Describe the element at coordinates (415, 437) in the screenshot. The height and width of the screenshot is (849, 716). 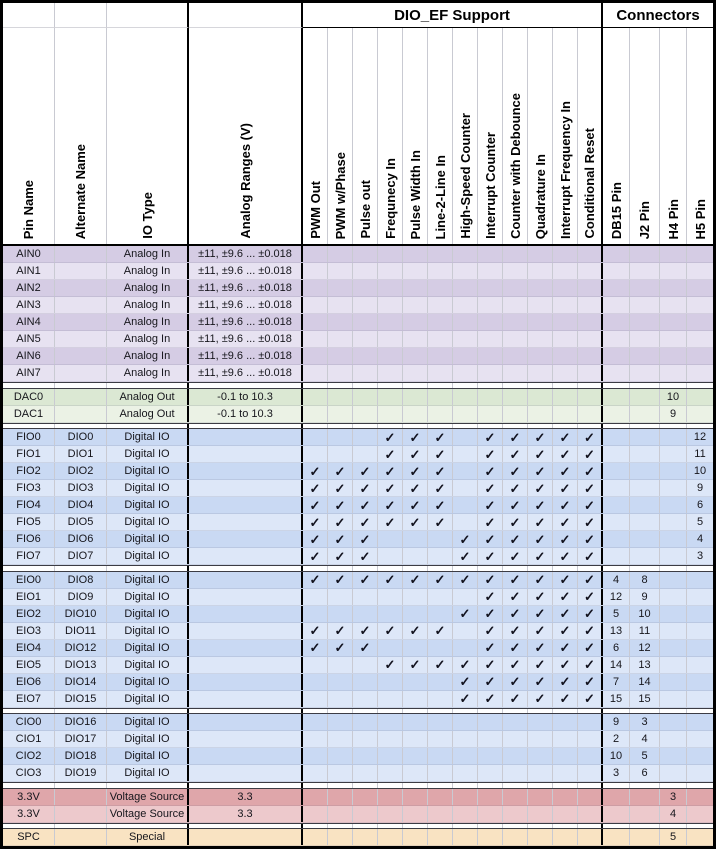
I see `check-pulse-width-in: ✓` at that location.